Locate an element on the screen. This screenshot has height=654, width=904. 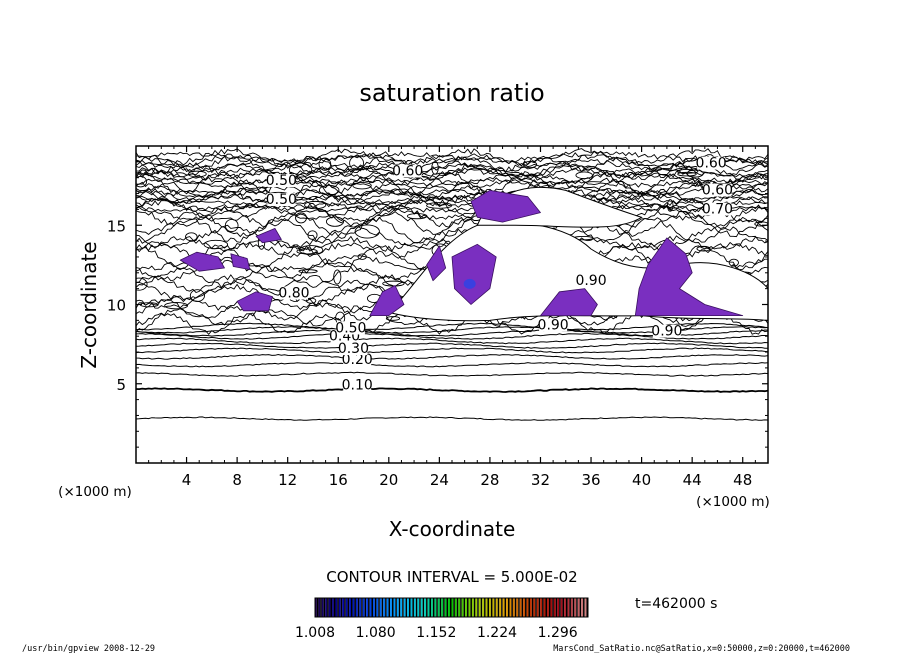
contour-label: 0.80 is located at coordinates (293, 294).